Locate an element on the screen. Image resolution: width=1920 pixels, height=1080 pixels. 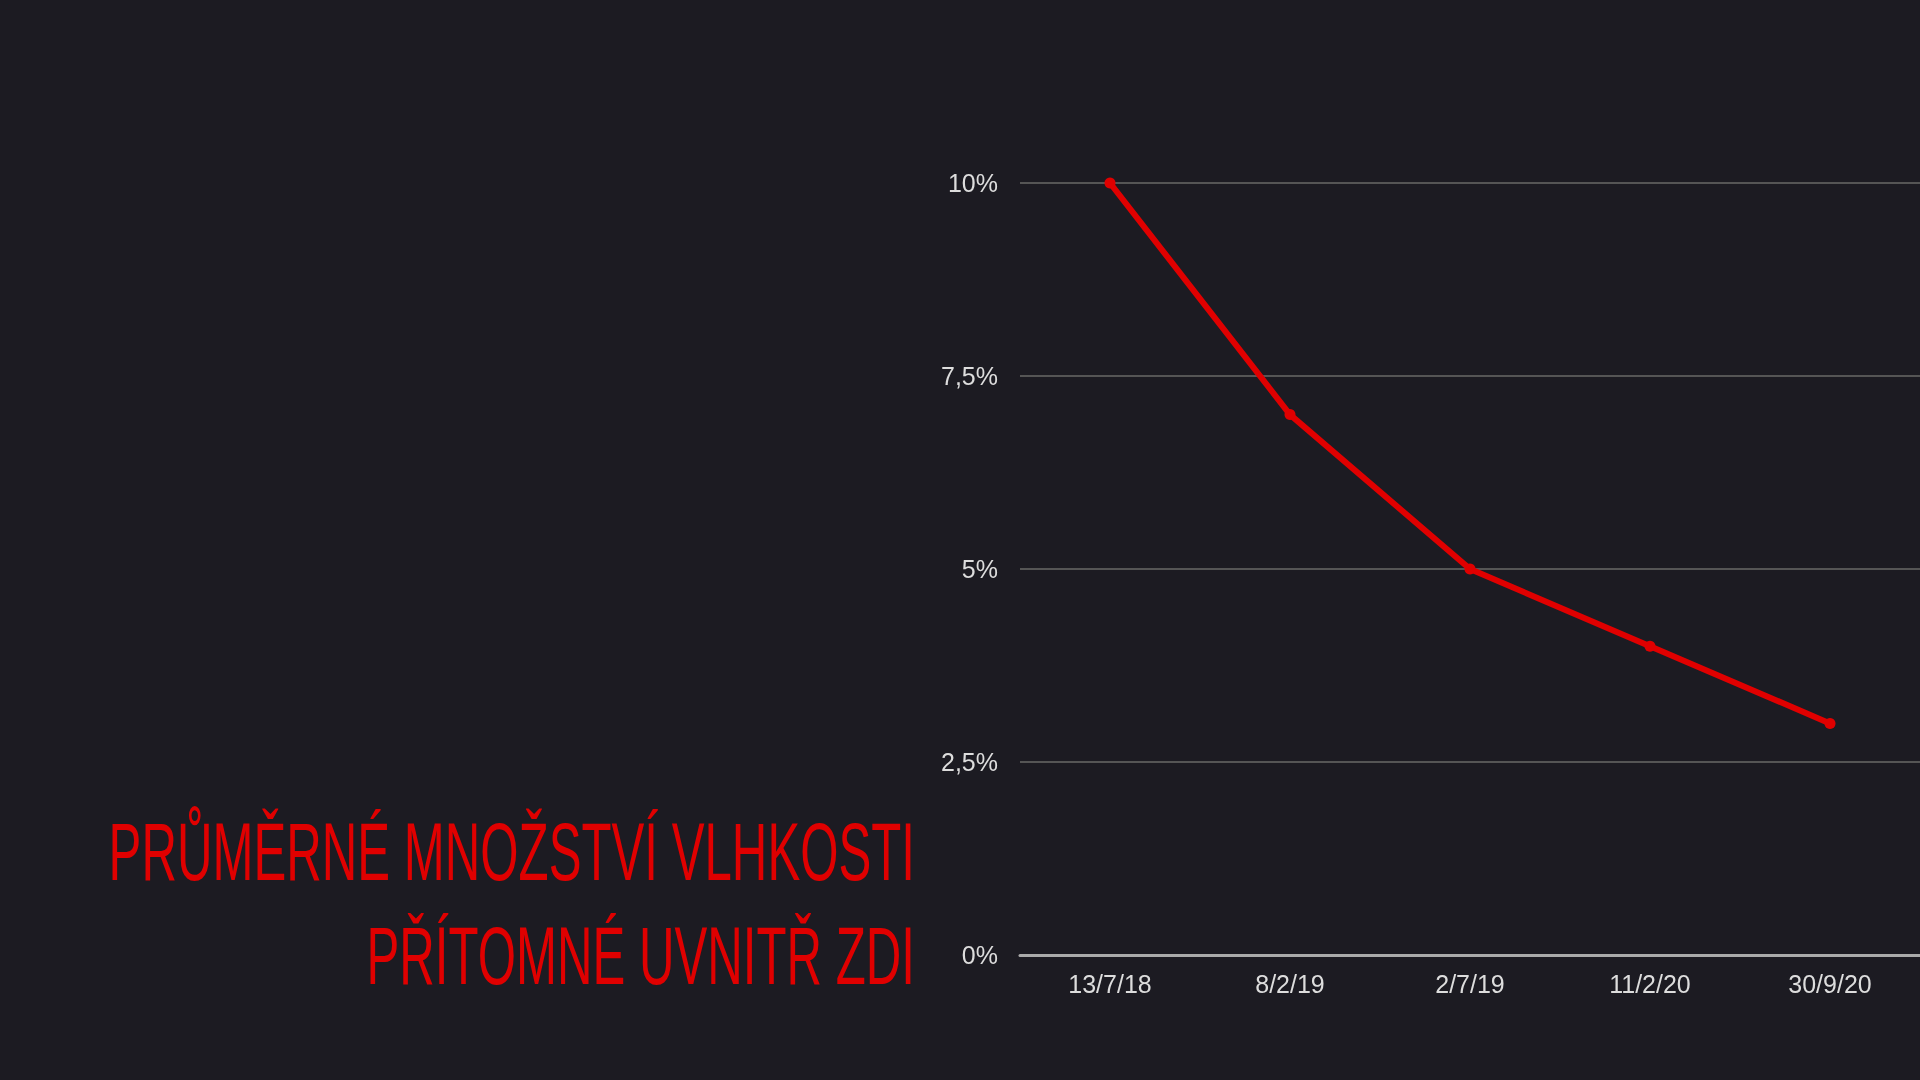
x-tick-label: 11/2/20 is located at coordinates (1650, 983).